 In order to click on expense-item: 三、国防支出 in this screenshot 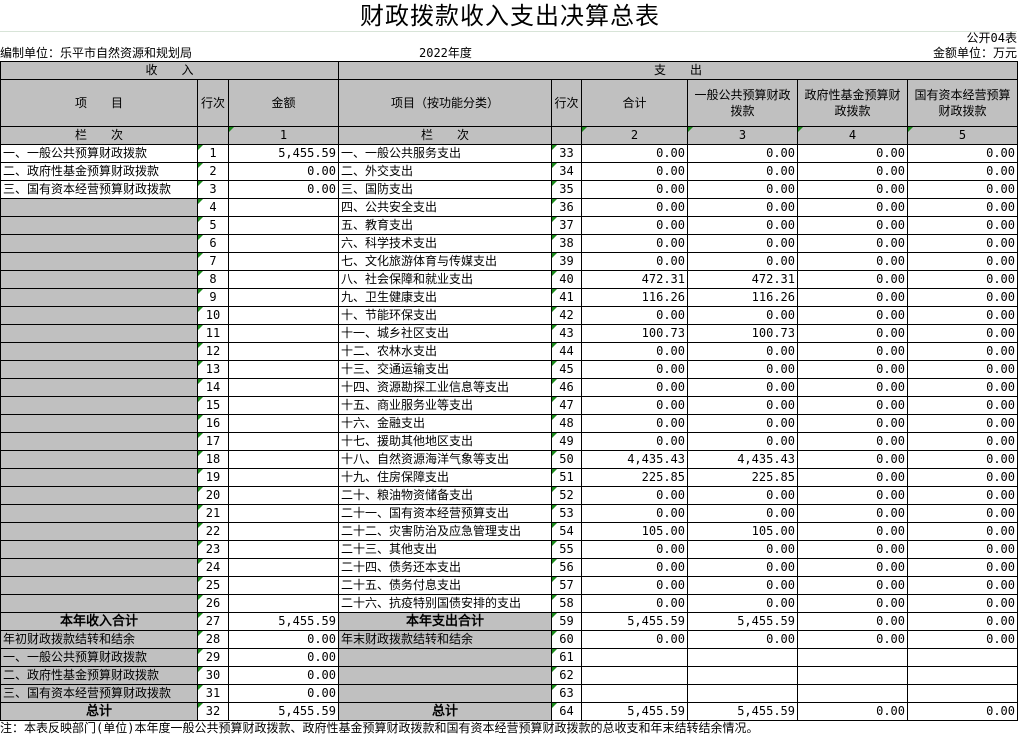, I will do `click(445, 189)`.